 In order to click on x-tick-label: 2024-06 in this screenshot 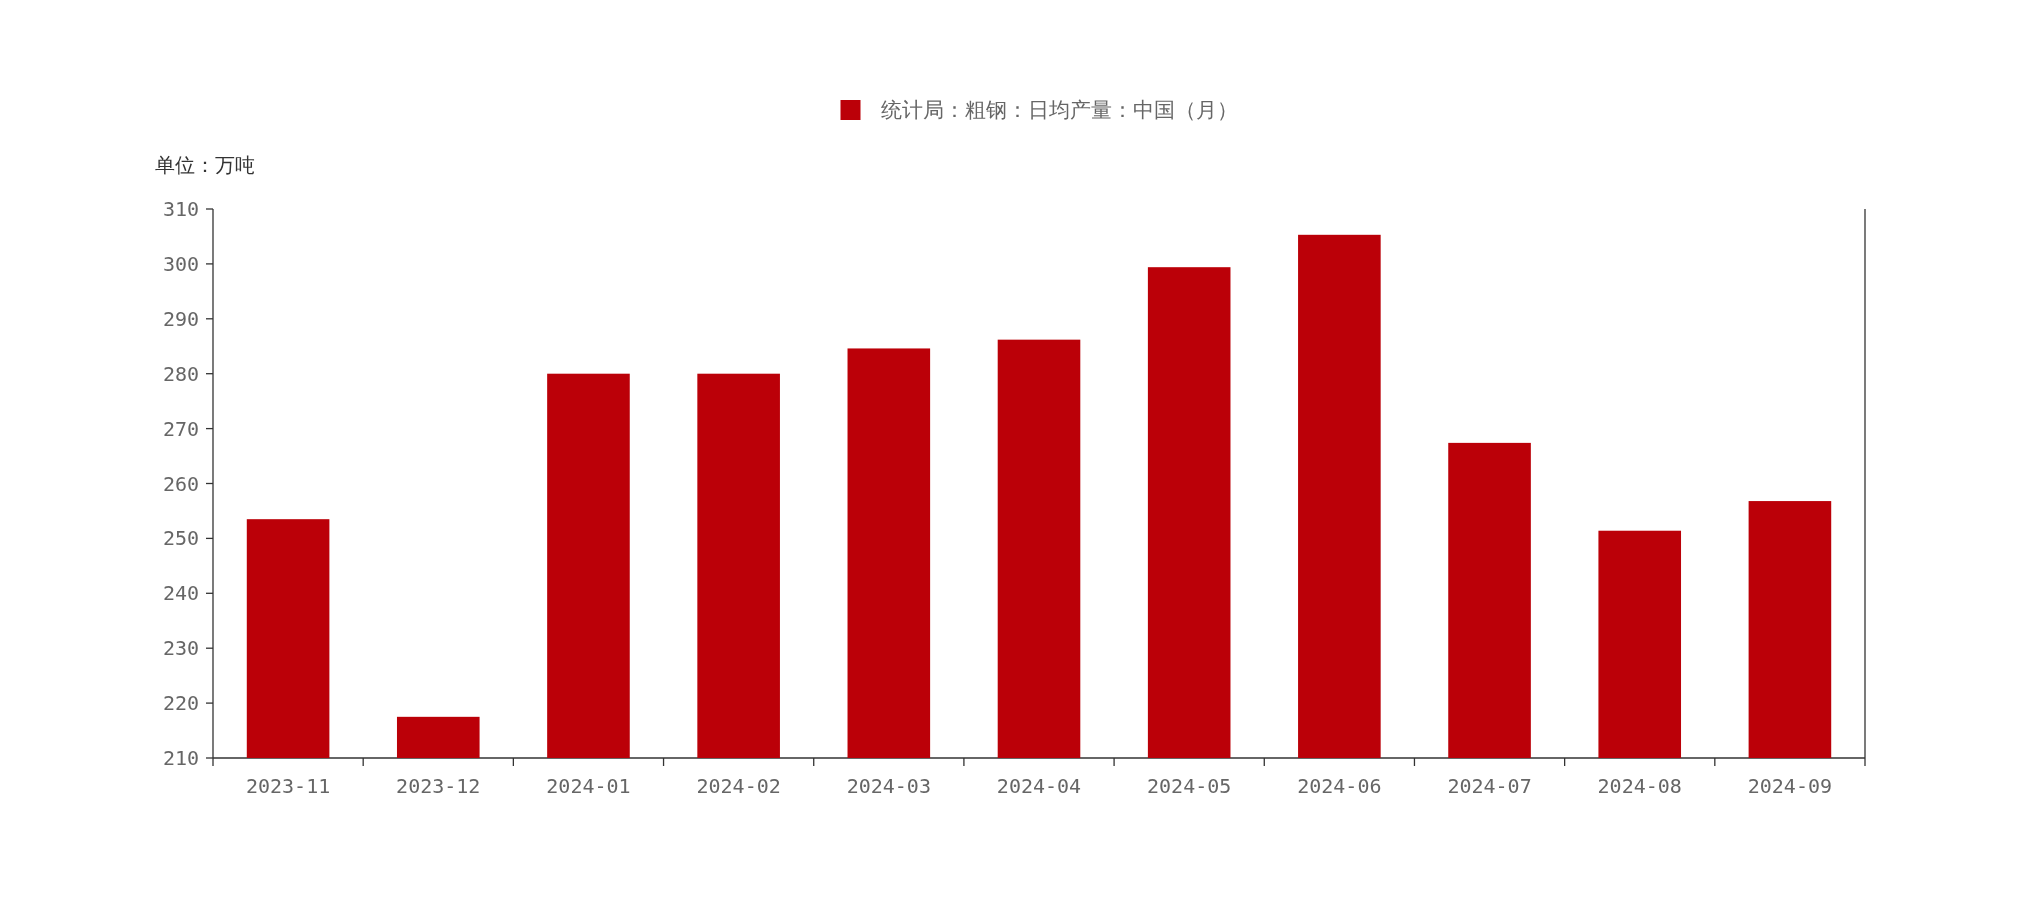, I will do `click(1339, 786)`.